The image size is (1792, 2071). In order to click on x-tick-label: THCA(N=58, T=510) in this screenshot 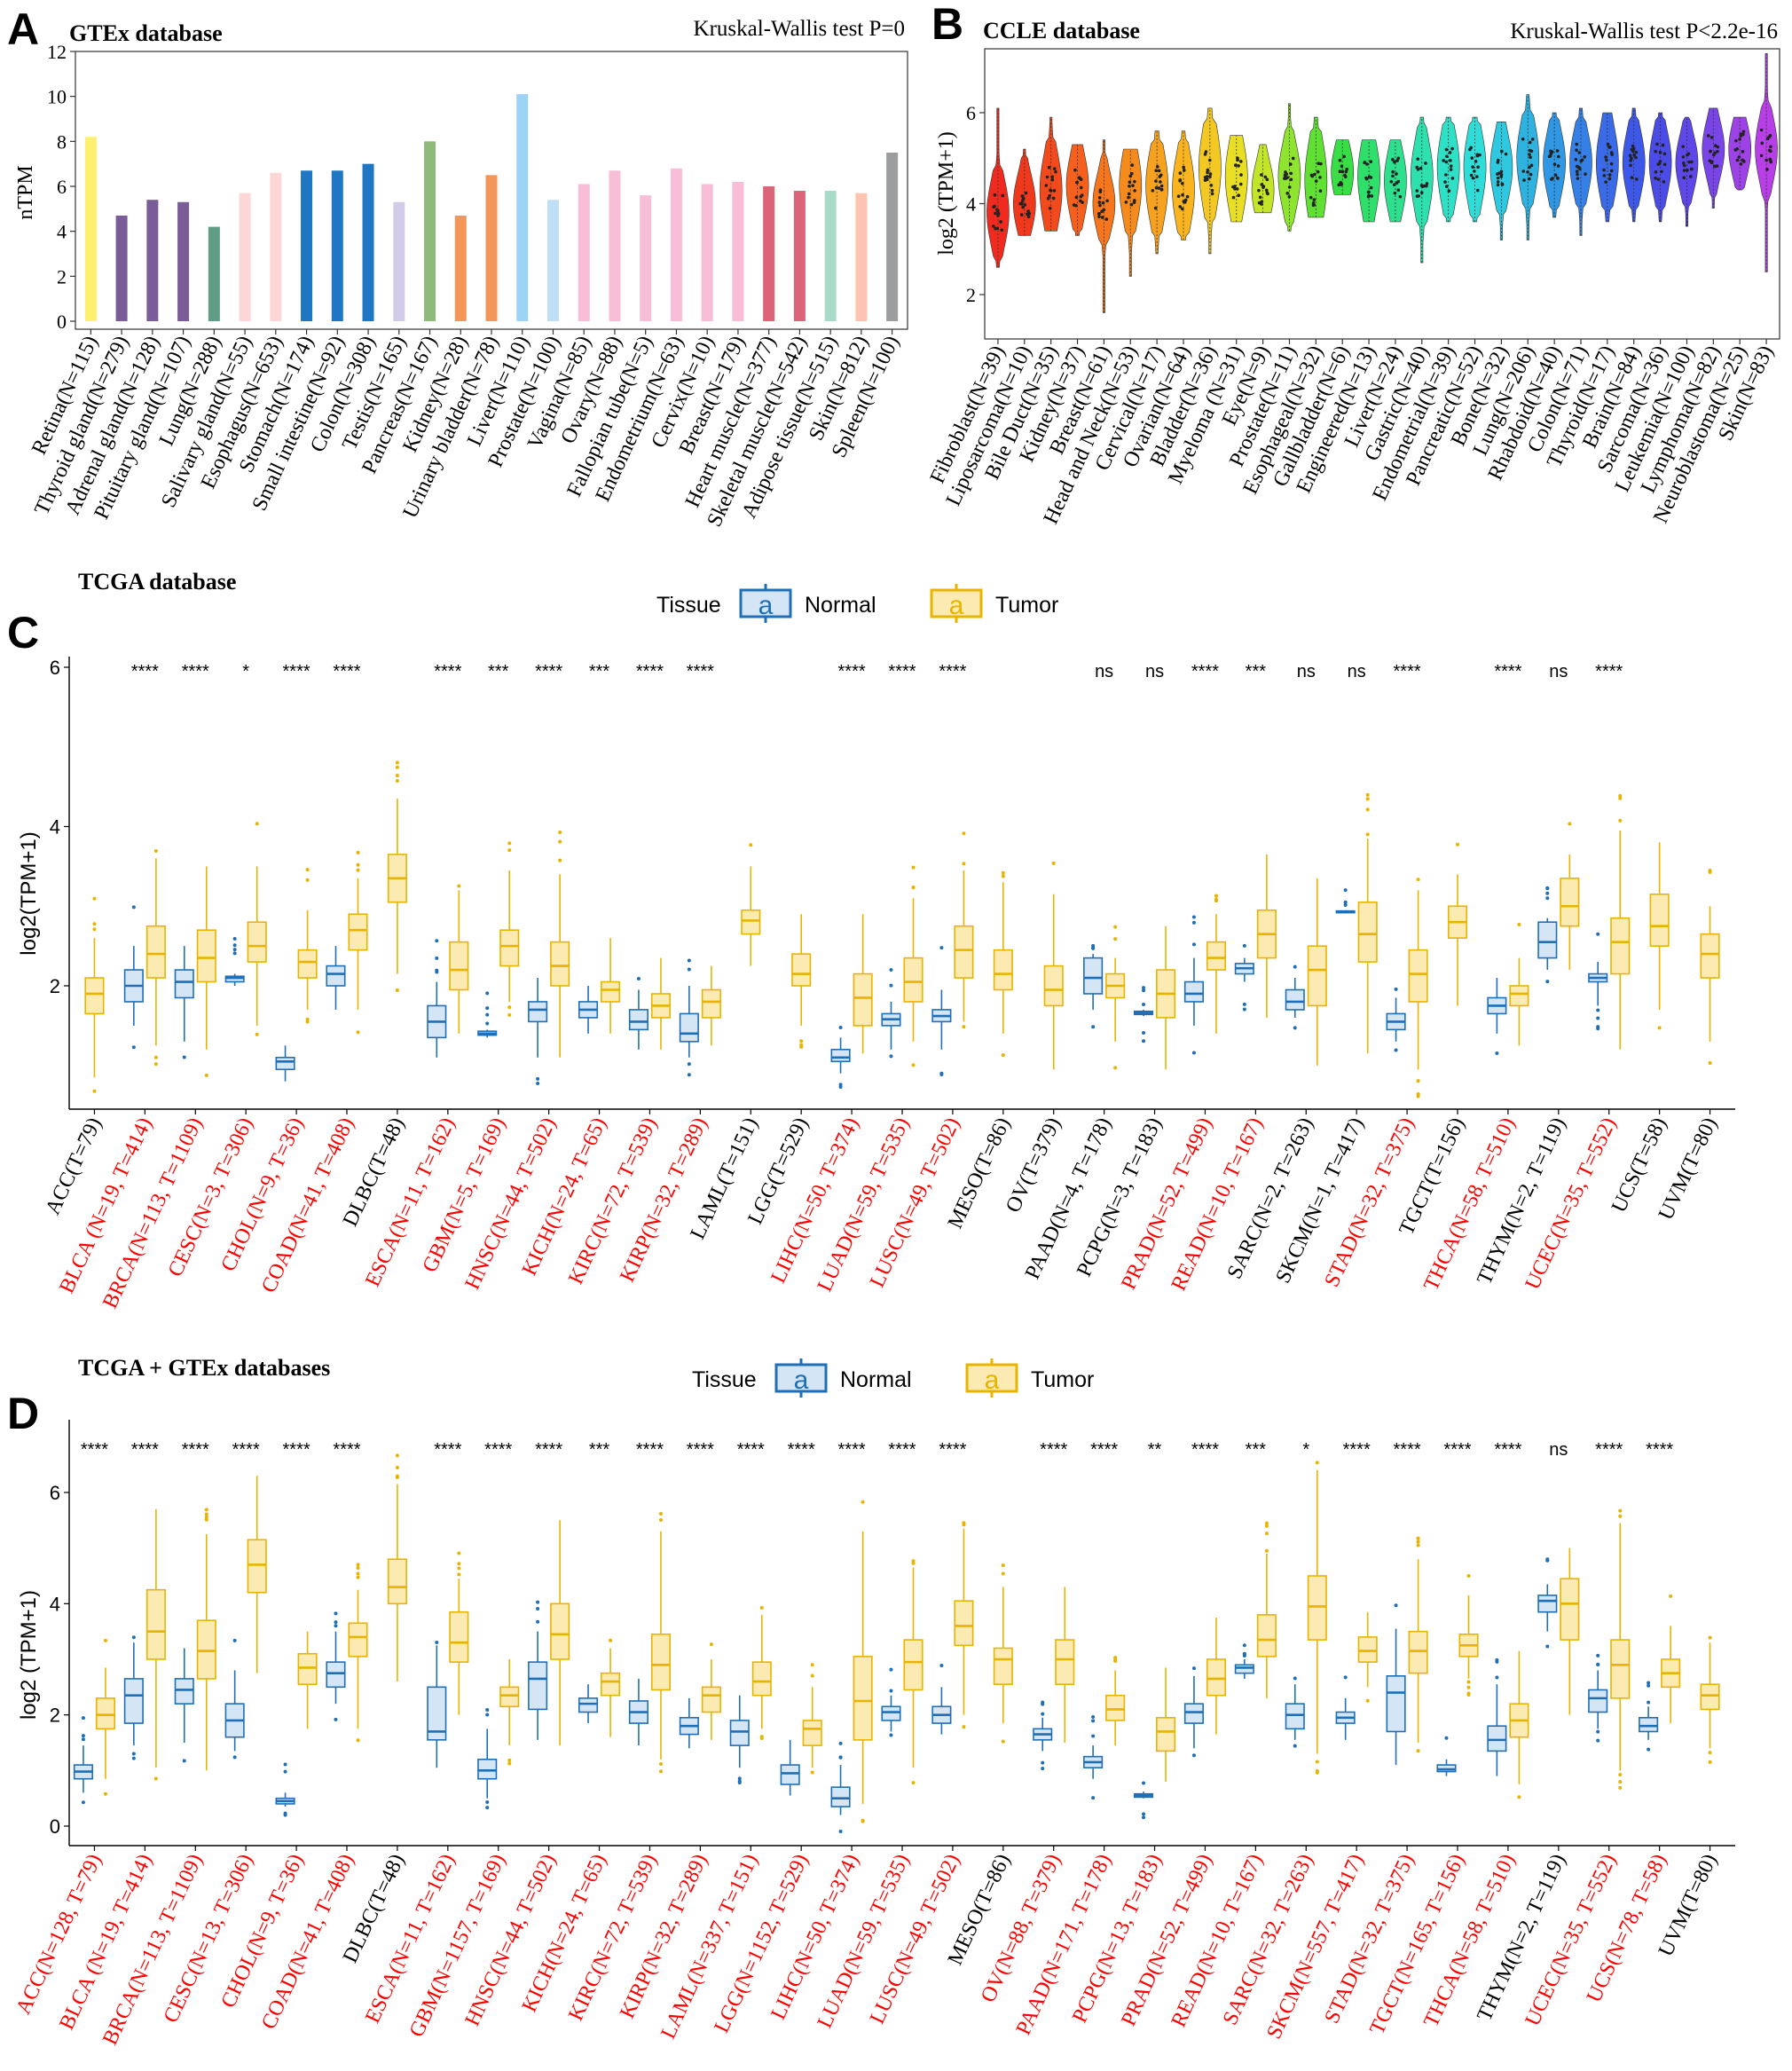, I will do `click(1469, 1204)`.